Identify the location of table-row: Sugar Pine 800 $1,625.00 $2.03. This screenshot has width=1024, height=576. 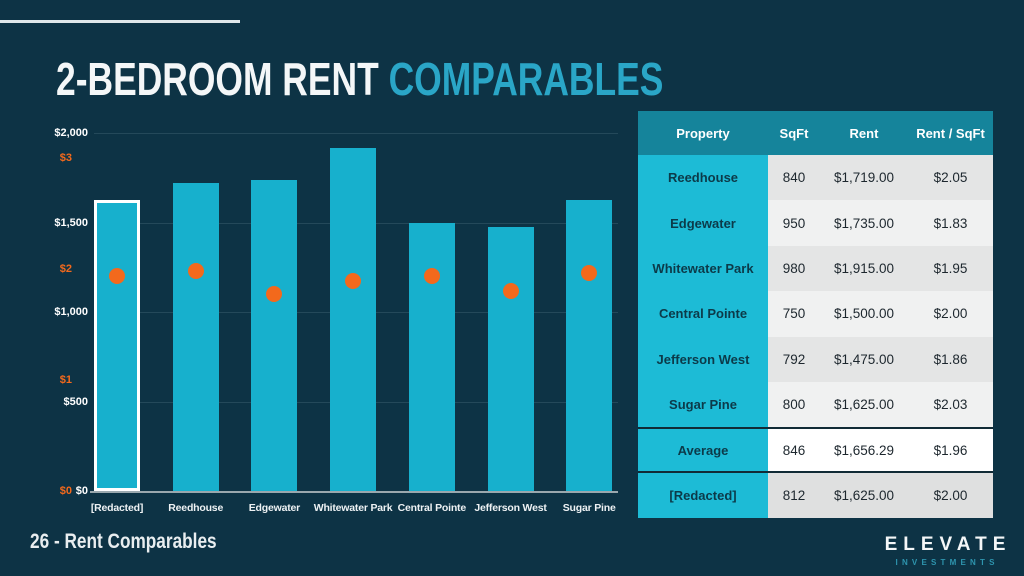
(815, 404).